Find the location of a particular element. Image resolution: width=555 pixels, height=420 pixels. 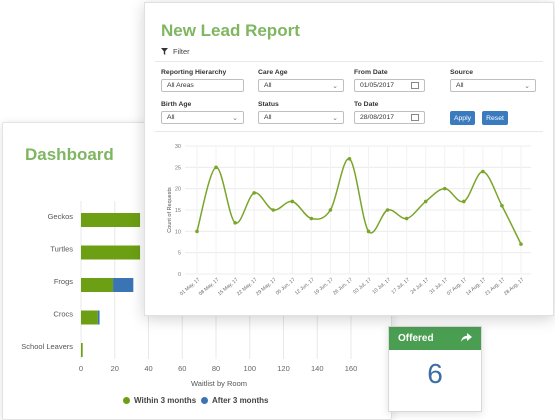

reset-button: Reset is located at coordinates (495, 118).